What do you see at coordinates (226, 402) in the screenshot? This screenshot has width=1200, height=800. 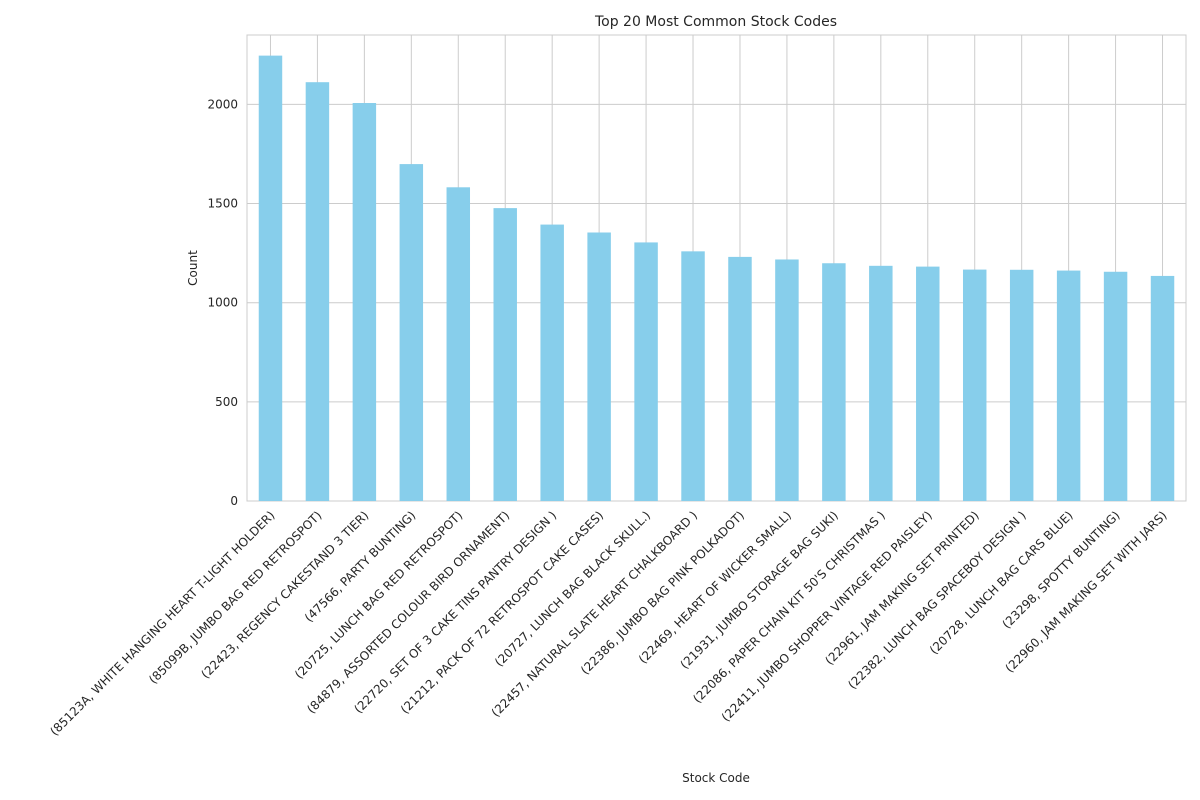 I see `y-tick-label: 500` at bounding box center [226, 402].